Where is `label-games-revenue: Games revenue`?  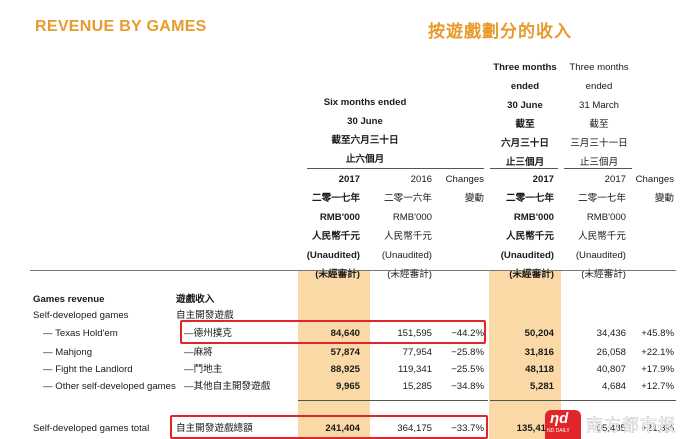
label-games-revenue: Games revenue is located at coordinates (69, 299).